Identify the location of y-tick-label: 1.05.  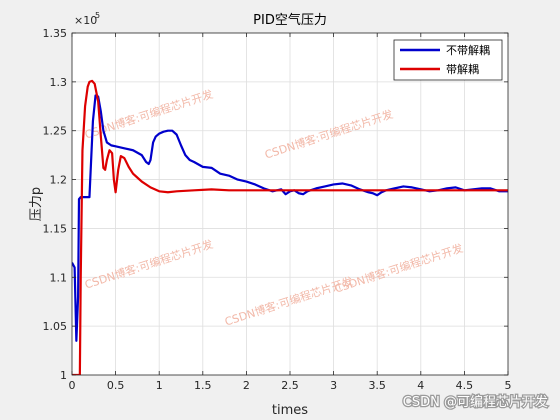
(55, 326).